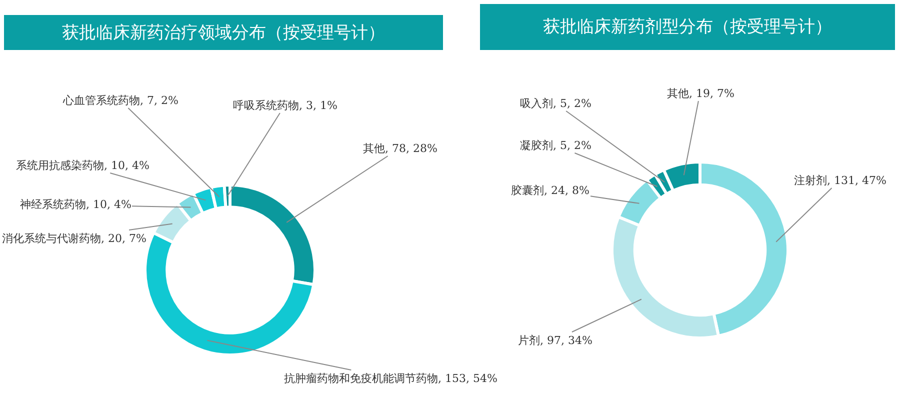 This screenshot has height=402, width=899. What do you see at coordinates (556, 145) in the screenshot?
I see `slice-label: 凝胶剂, 5, 2%` at bounding box center [556, 145].